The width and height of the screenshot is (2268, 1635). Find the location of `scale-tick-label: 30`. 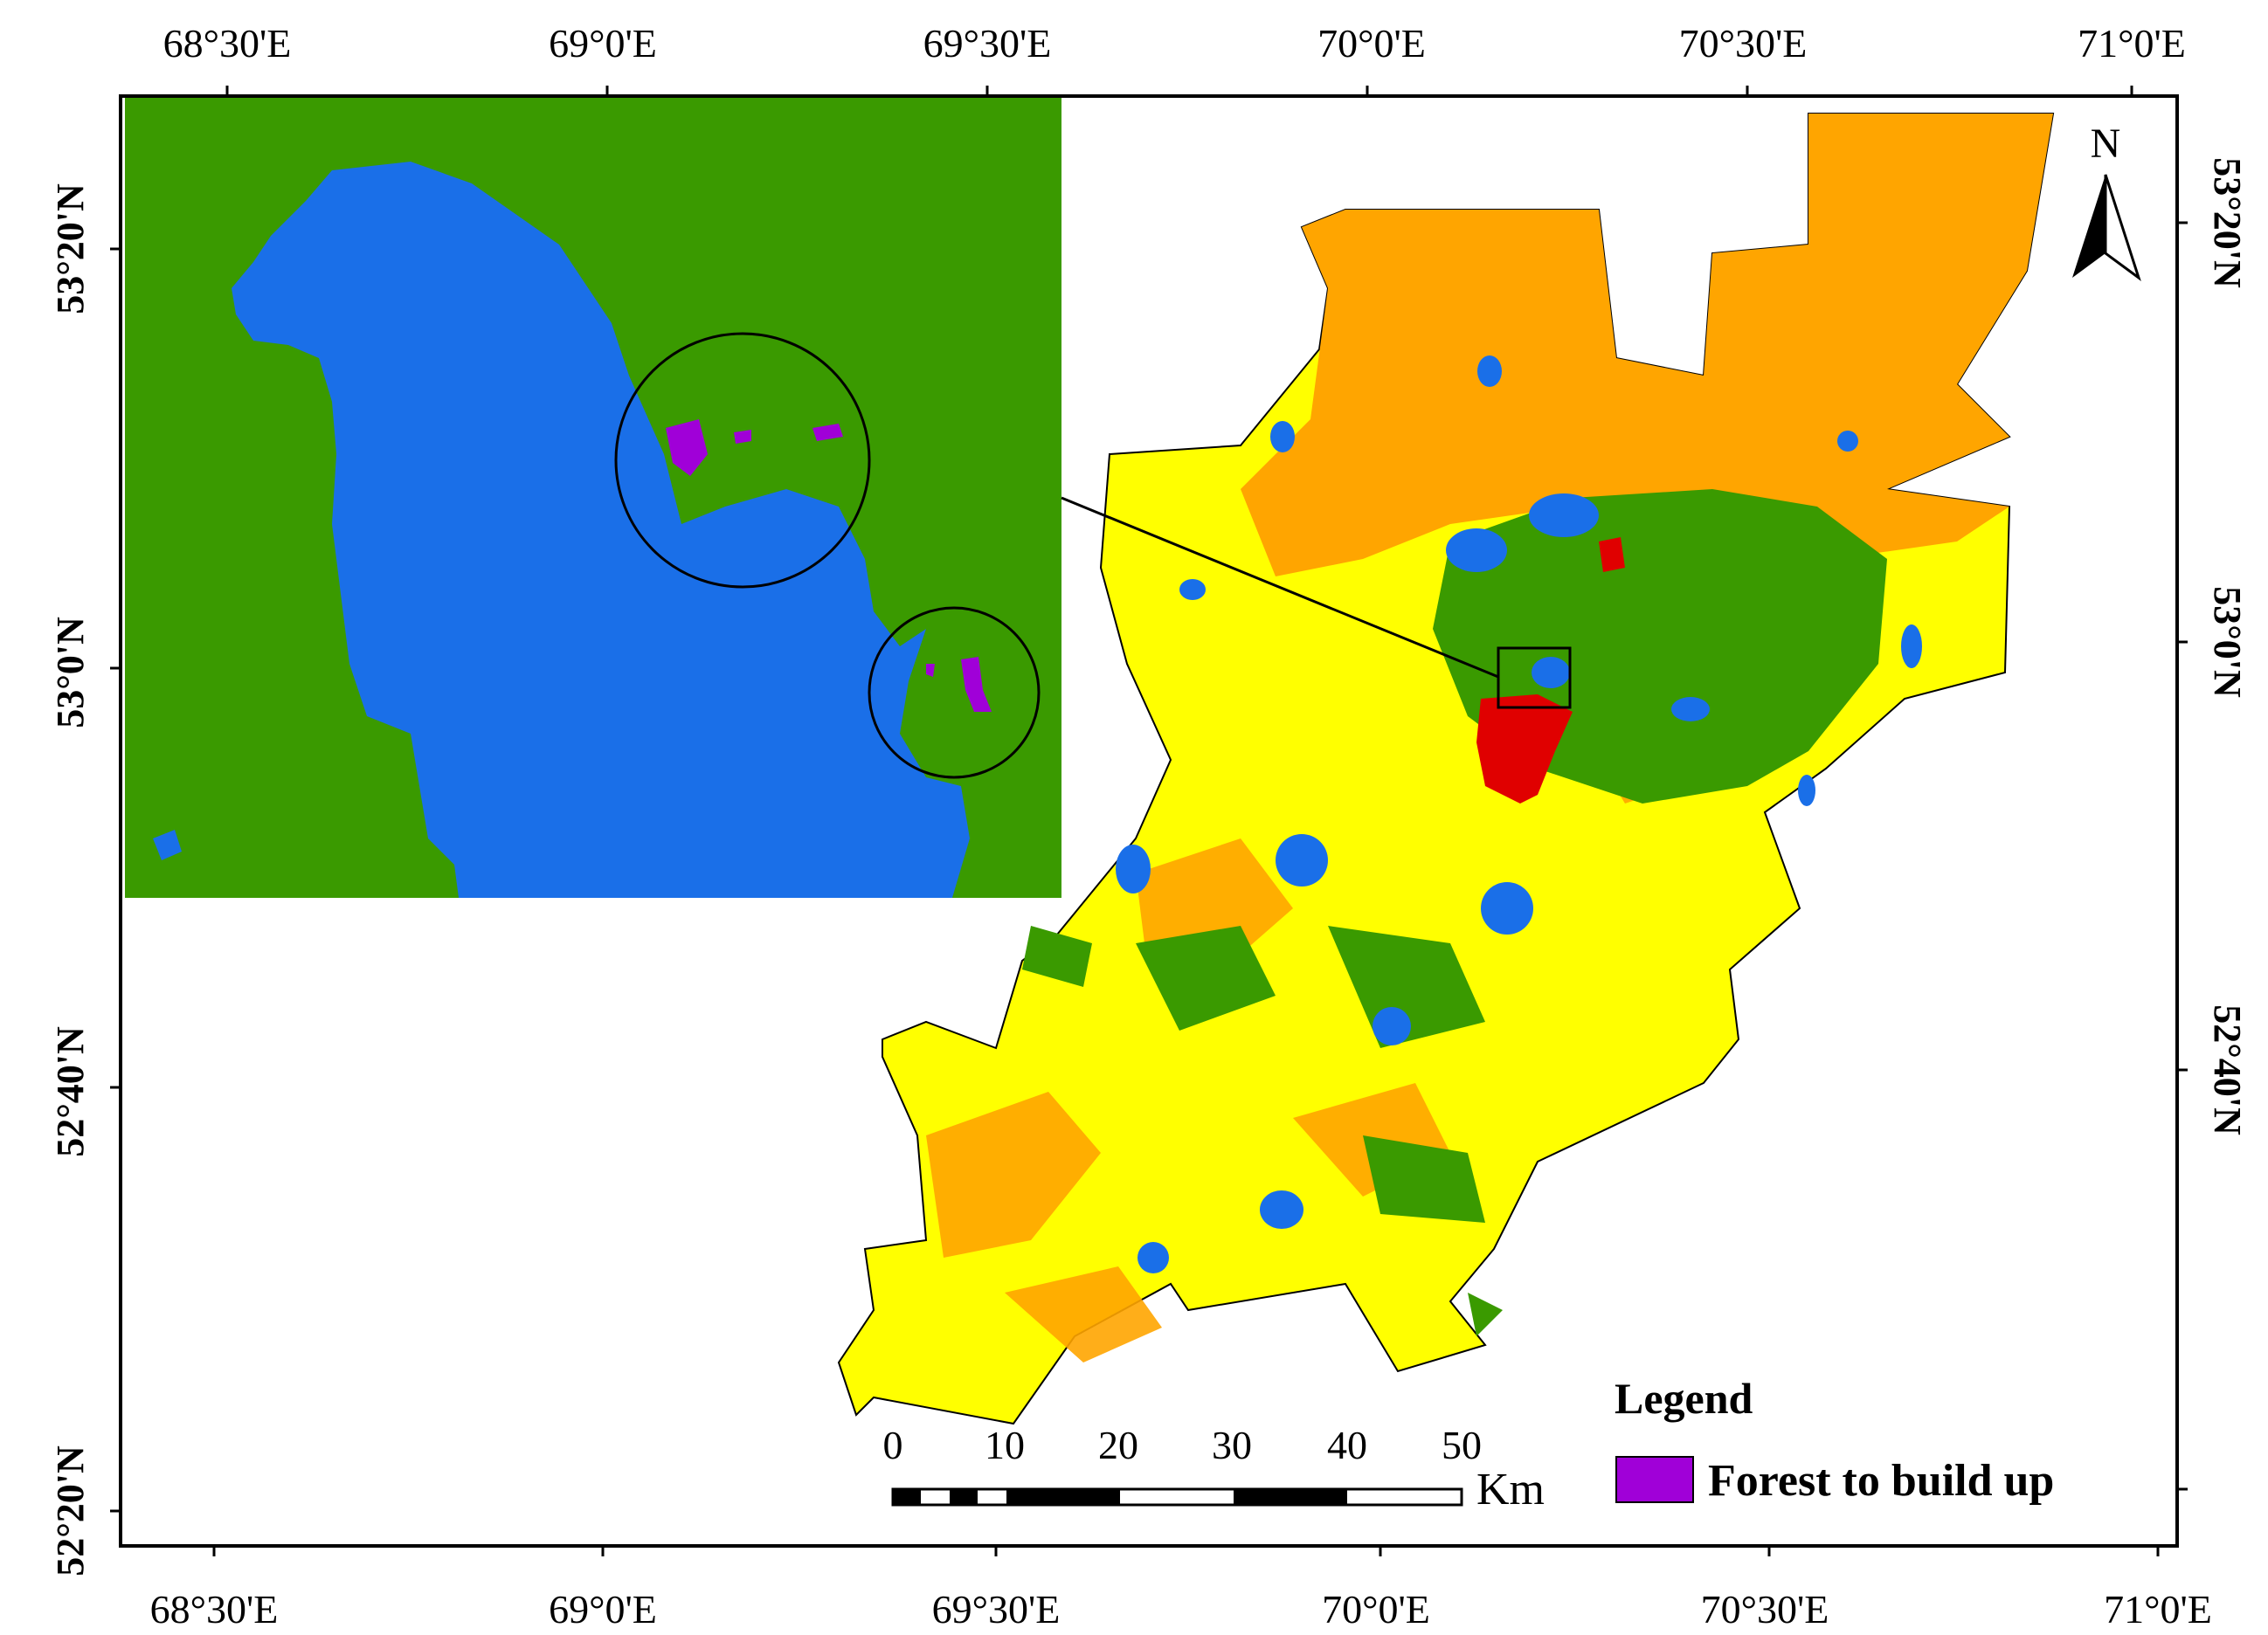

scale-tick-label: 30 is located at coordinates (1232, 1445).